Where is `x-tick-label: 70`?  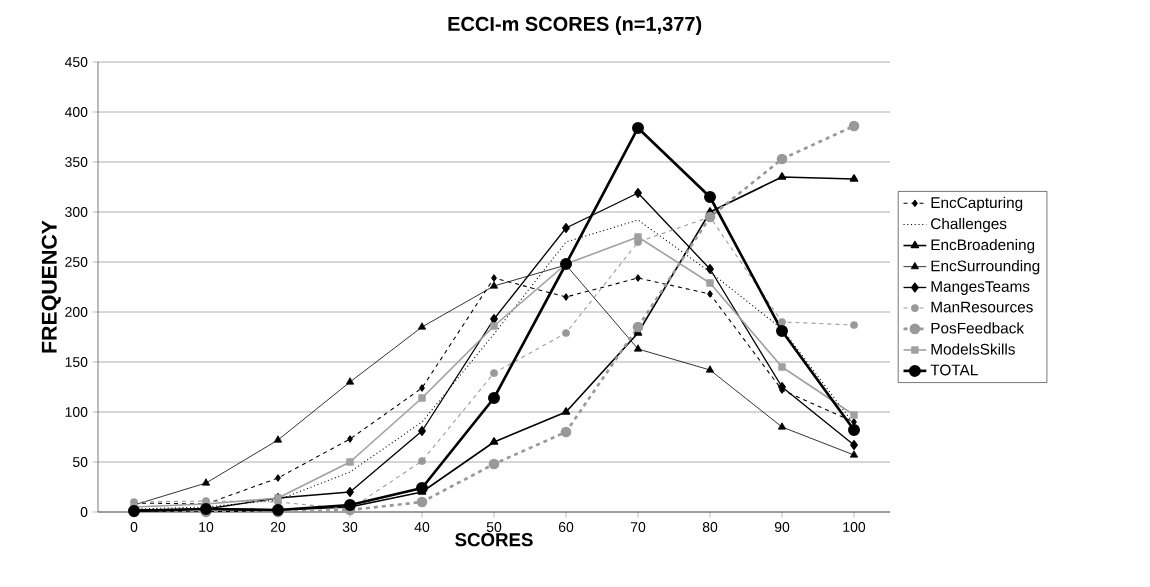
x-tick-label: 70 is located at coordinates (638, 527).